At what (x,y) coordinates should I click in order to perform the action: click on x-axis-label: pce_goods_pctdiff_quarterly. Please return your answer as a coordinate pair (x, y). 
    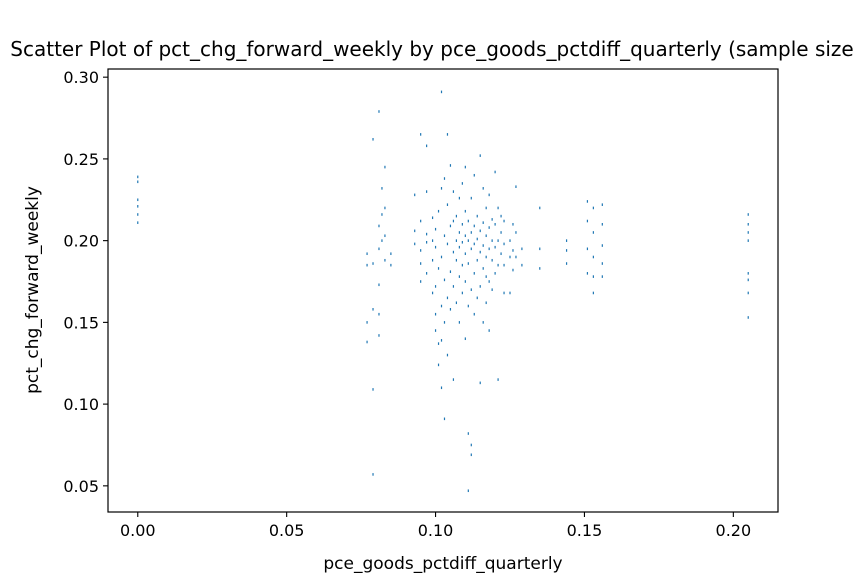
    Looking at the image, I should click on (442, 564).